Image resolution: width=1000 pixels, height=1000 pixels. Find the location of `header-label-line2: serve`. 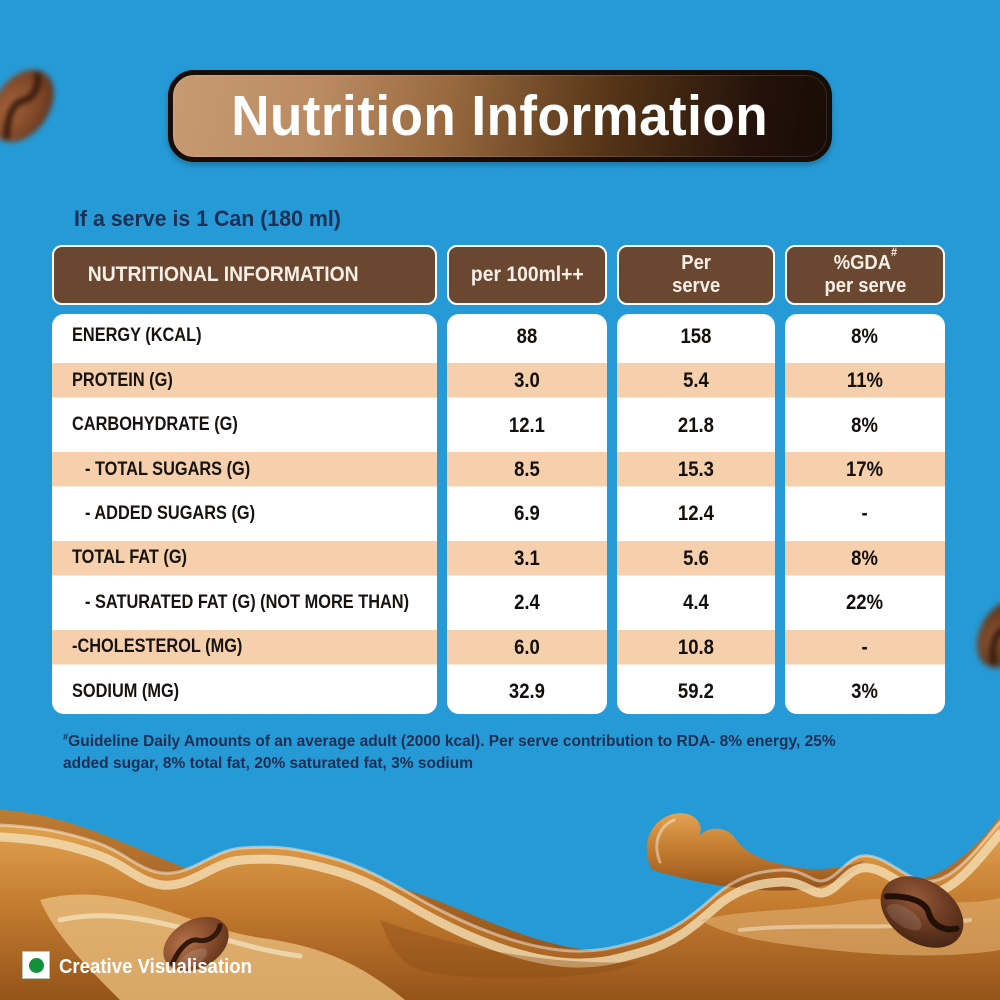

header-label-line2: serve is located at coordinates (696, 286).